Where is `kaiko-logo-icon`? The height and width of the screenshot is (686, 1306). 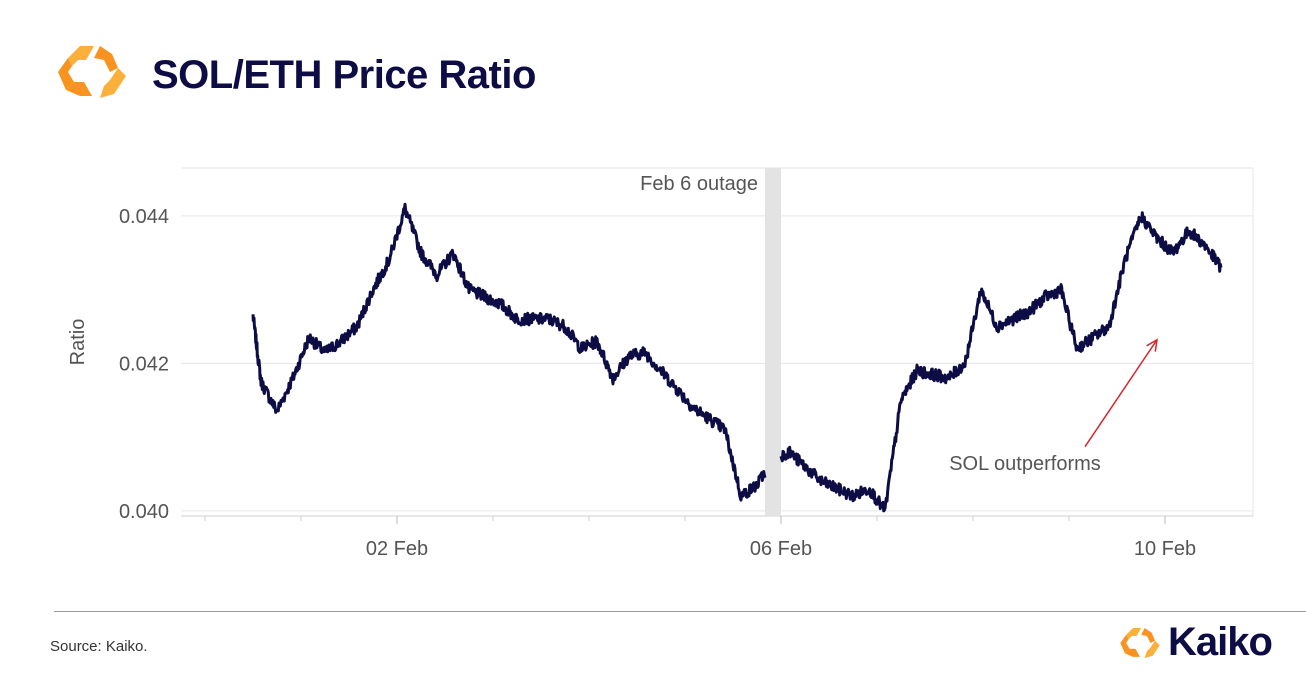
kaiko-logo-icon is located at coordinates (92, 72).